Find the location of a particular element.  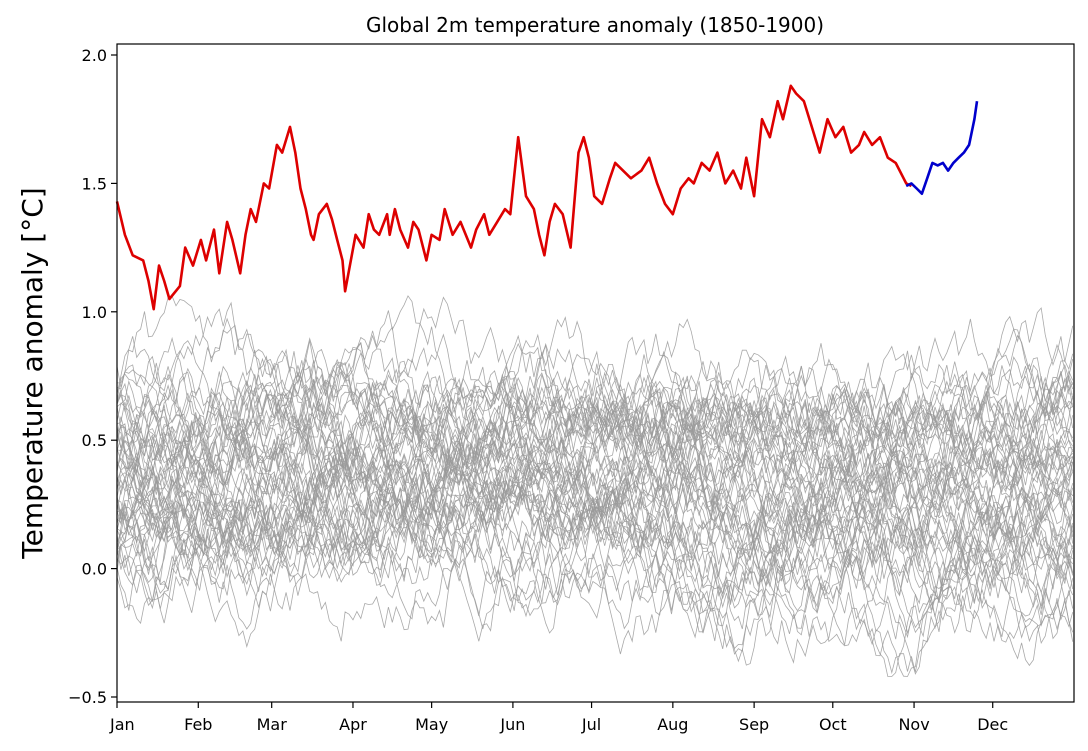

x-tick-label: Aug is located at coordinates (672, 724).